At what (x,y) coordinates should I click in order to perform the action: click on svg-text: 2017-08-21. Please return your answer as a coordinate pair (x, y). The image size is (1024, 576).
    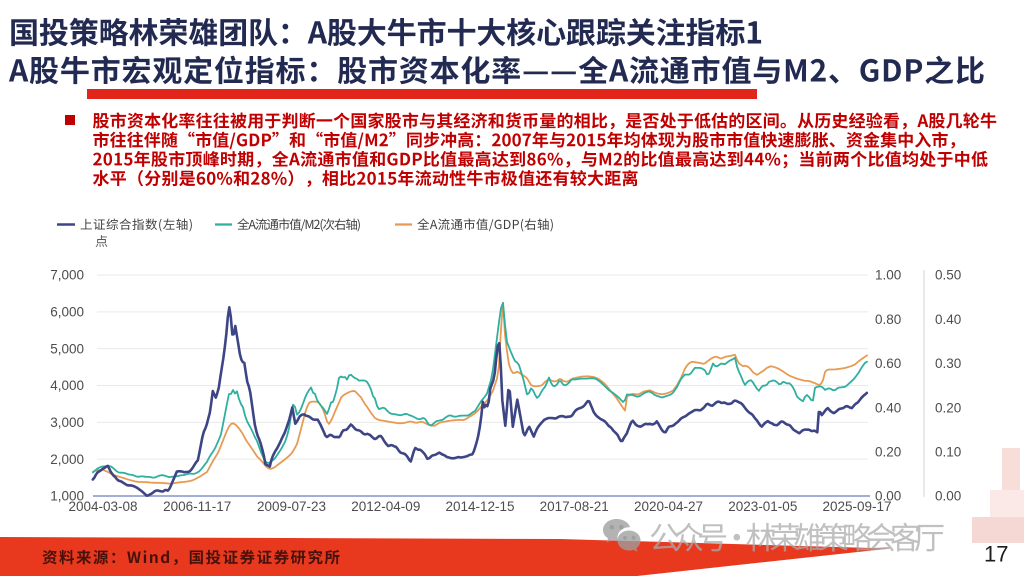
    Looking at the image, I should click on (574, 506).